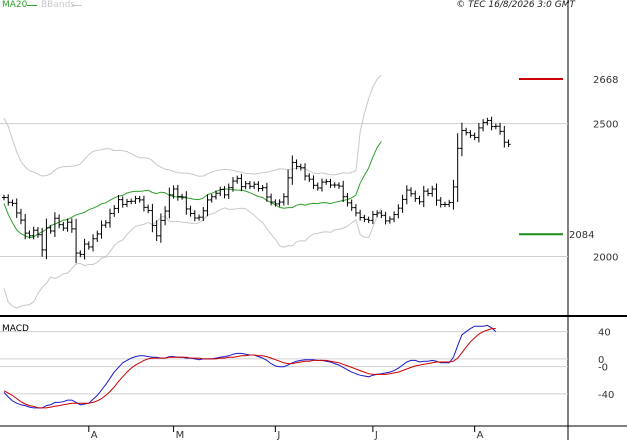  I want to click on macd-title: MACD, so click(15, 329).